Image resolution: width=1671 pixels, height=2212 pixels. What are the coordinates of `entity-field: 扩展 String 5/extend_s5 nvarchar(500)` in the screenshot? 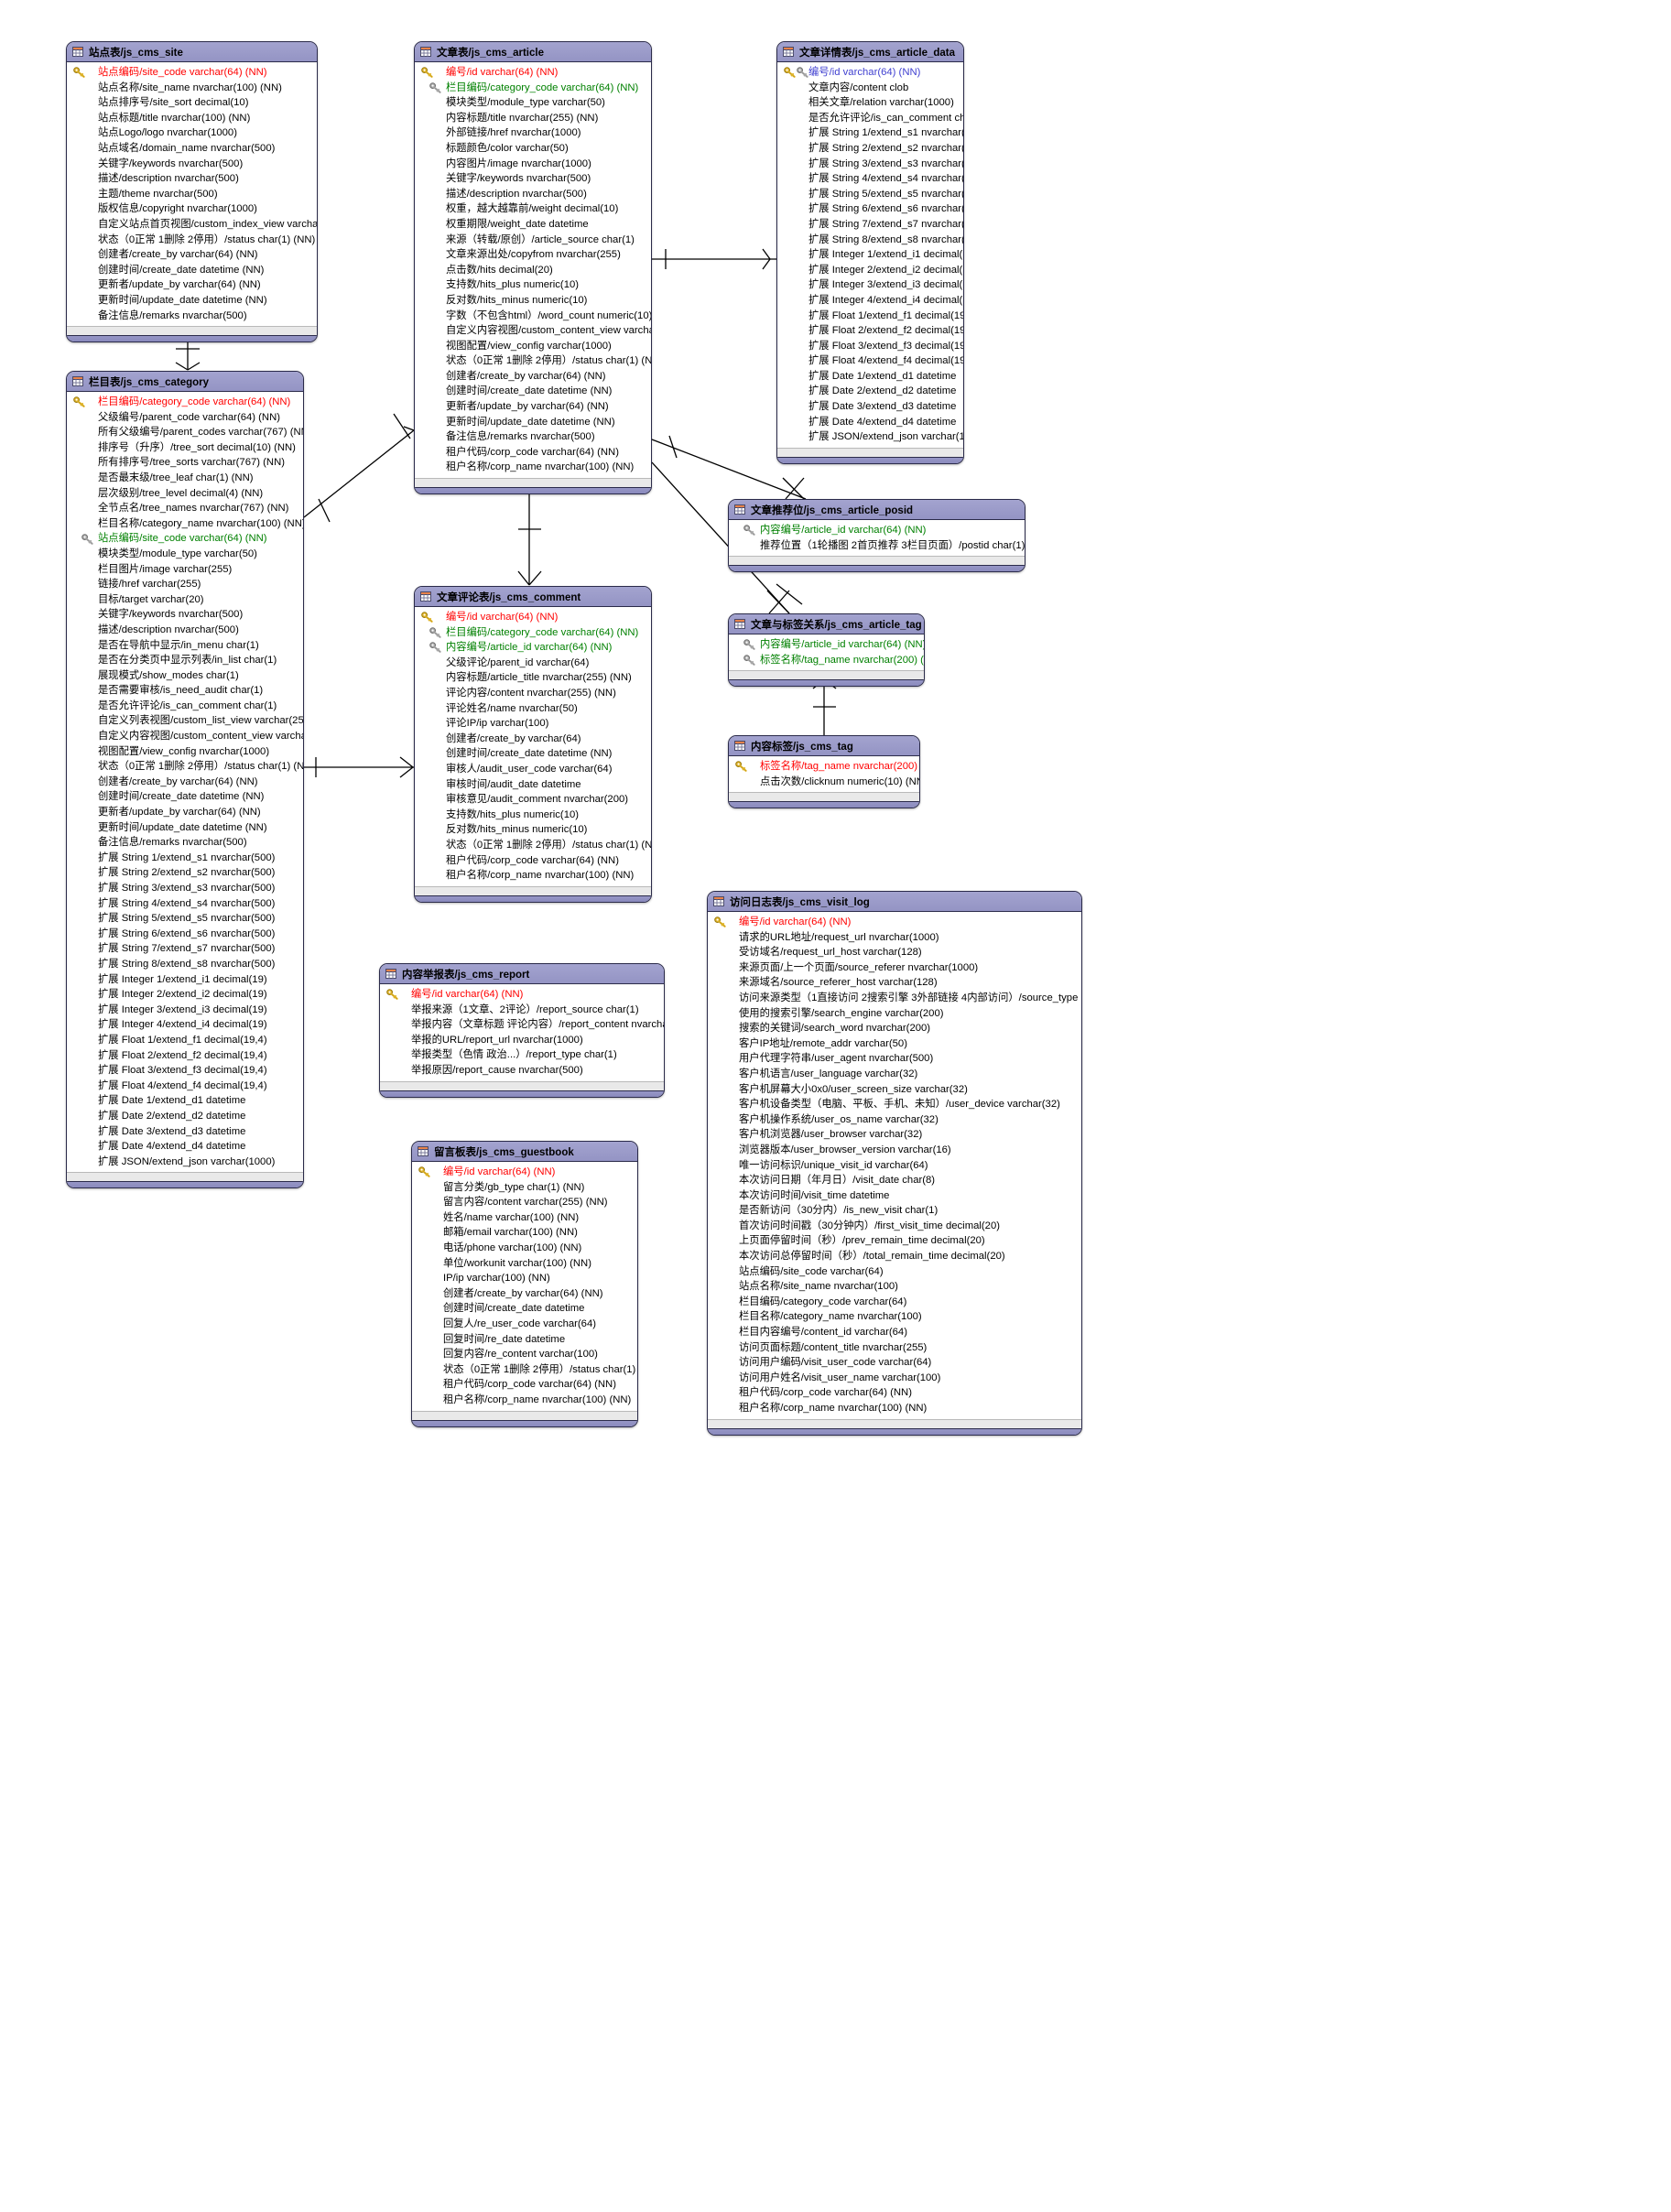 It's located at (870, 195).